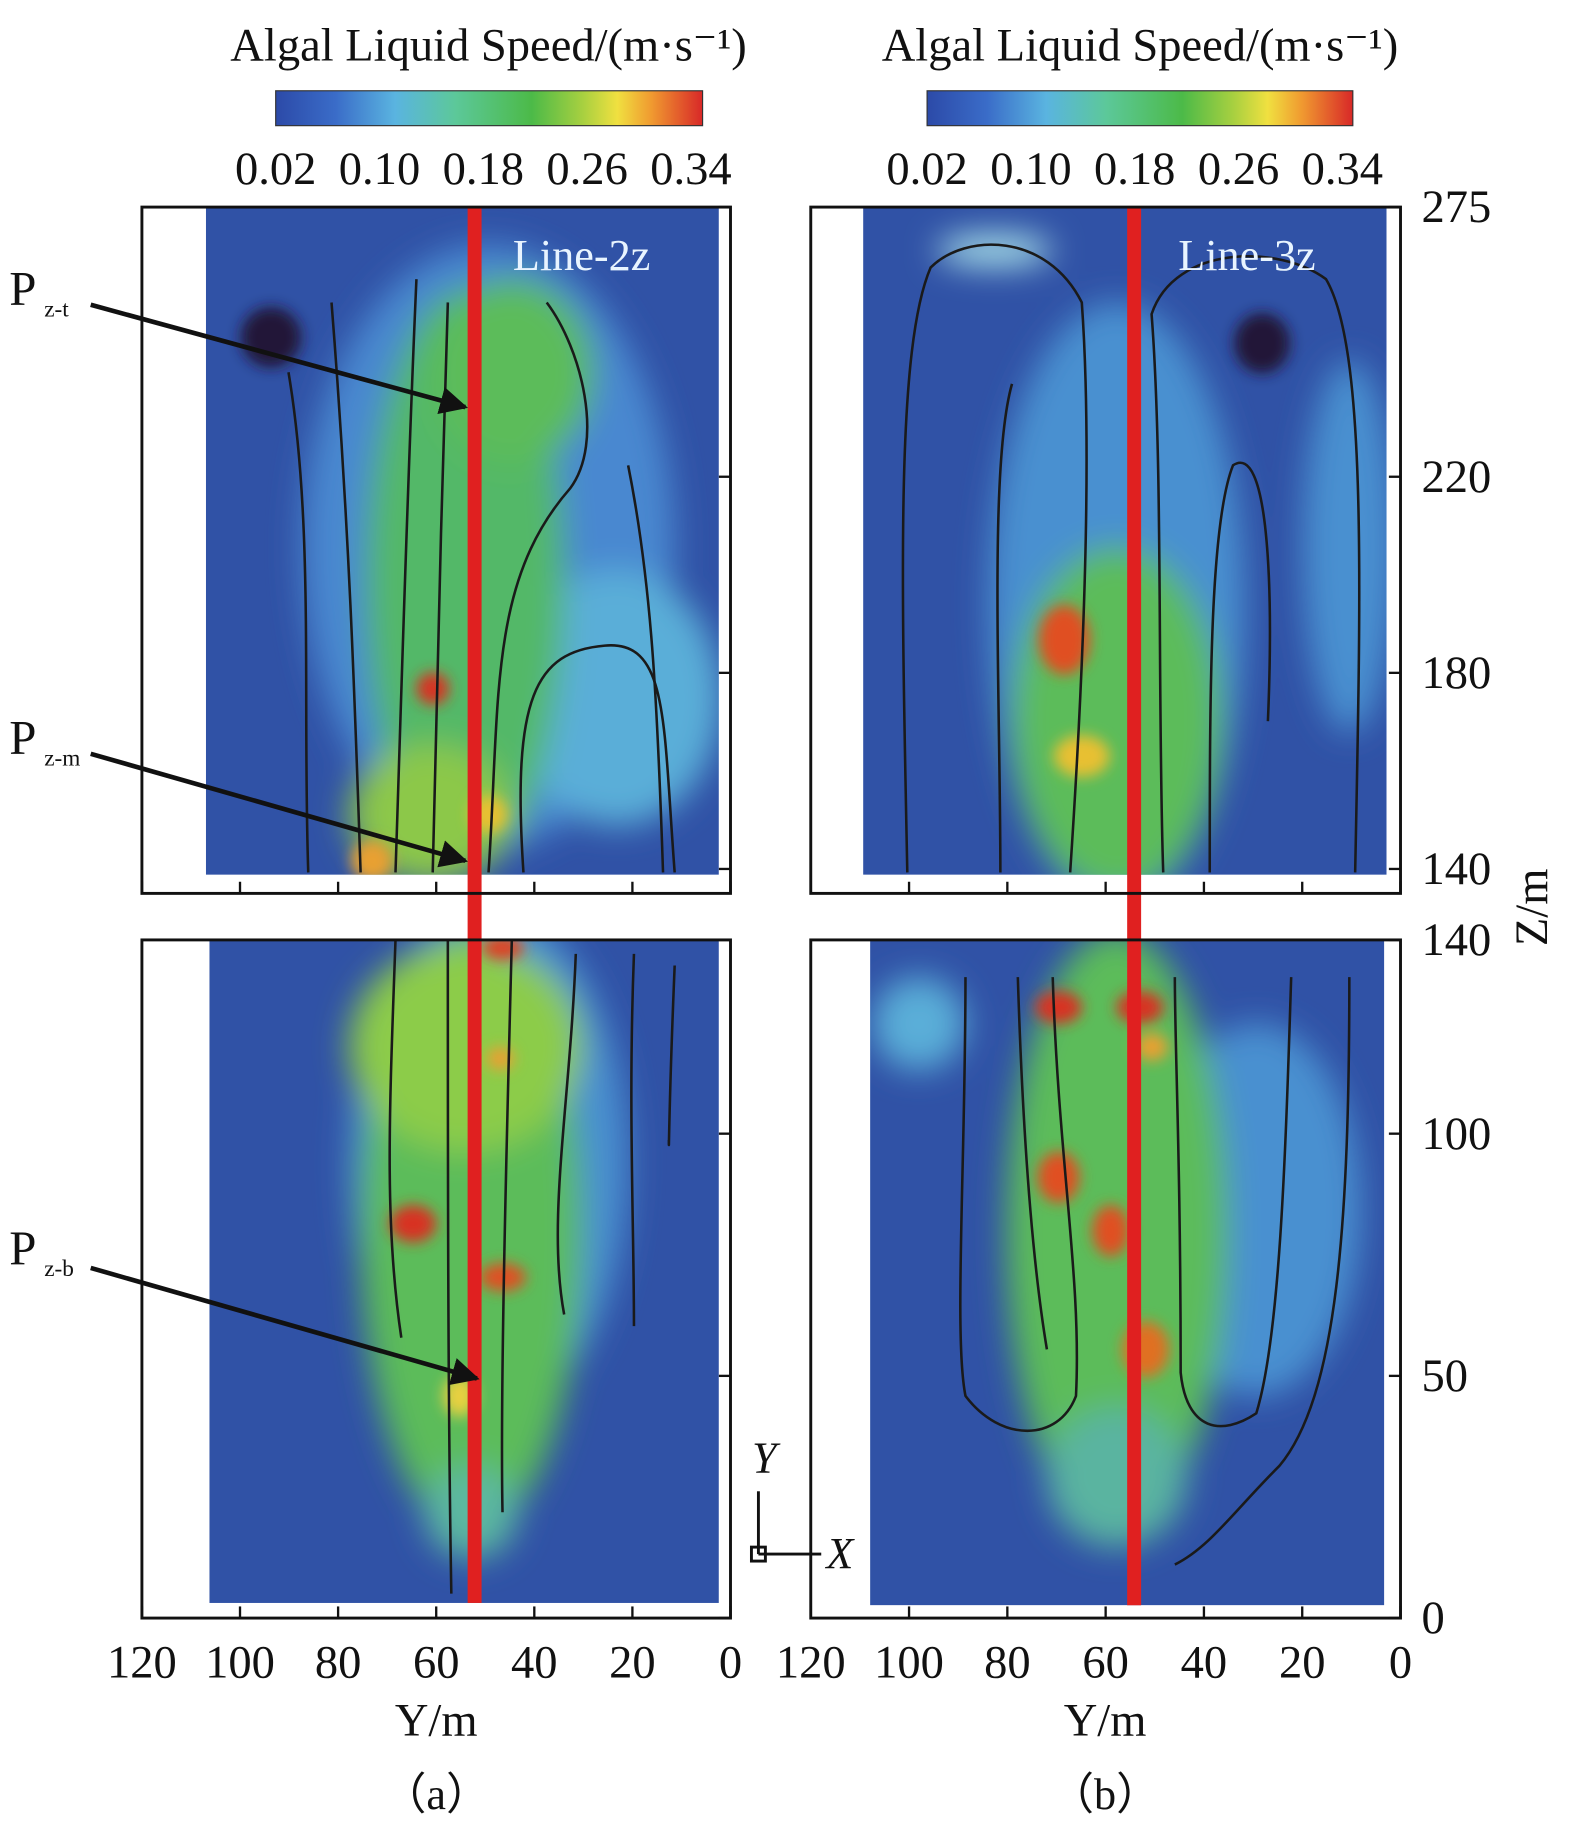  I want to click on panel-caption: （a）, so click(436, 1794).